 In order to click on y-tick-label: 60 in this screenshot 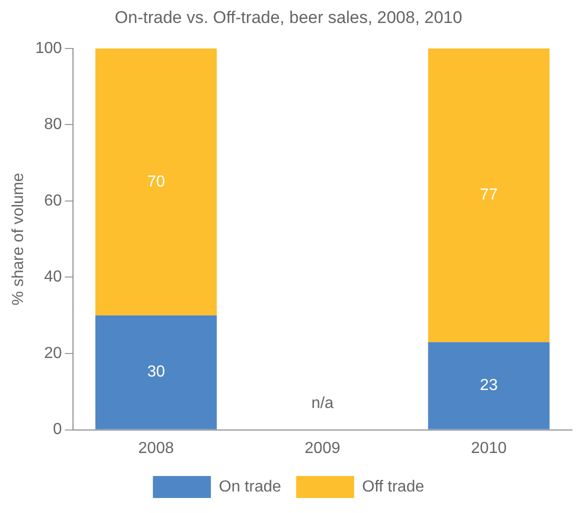, I will do `click(53, 201)`.